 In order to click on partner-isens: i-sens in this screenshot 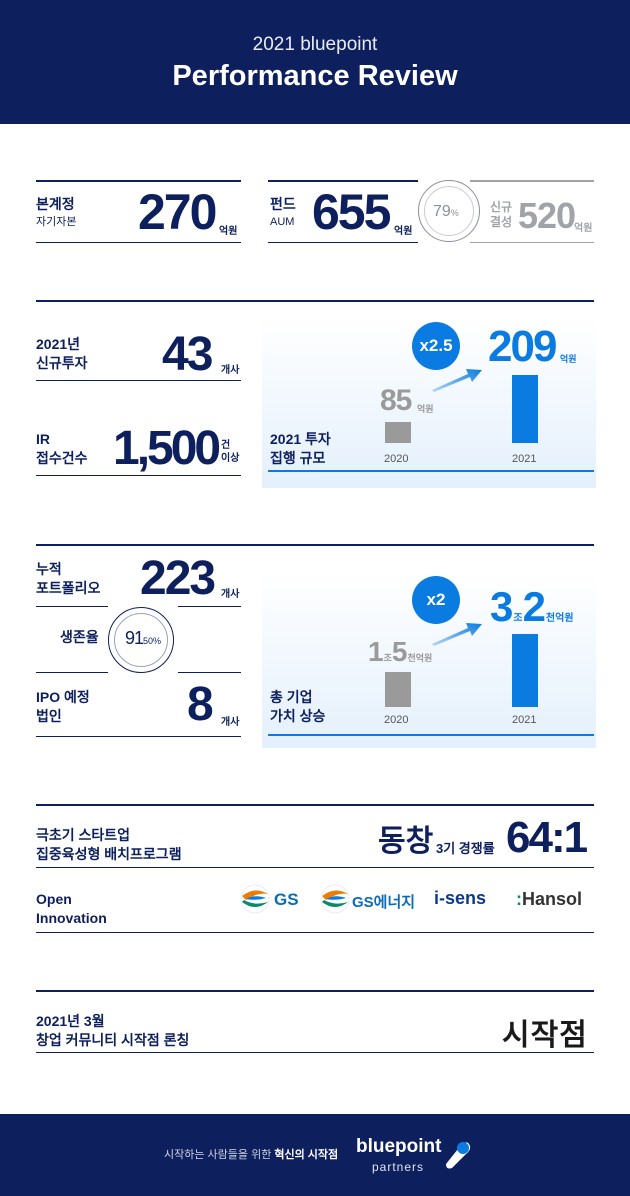, I will do `click(460, 898)`.